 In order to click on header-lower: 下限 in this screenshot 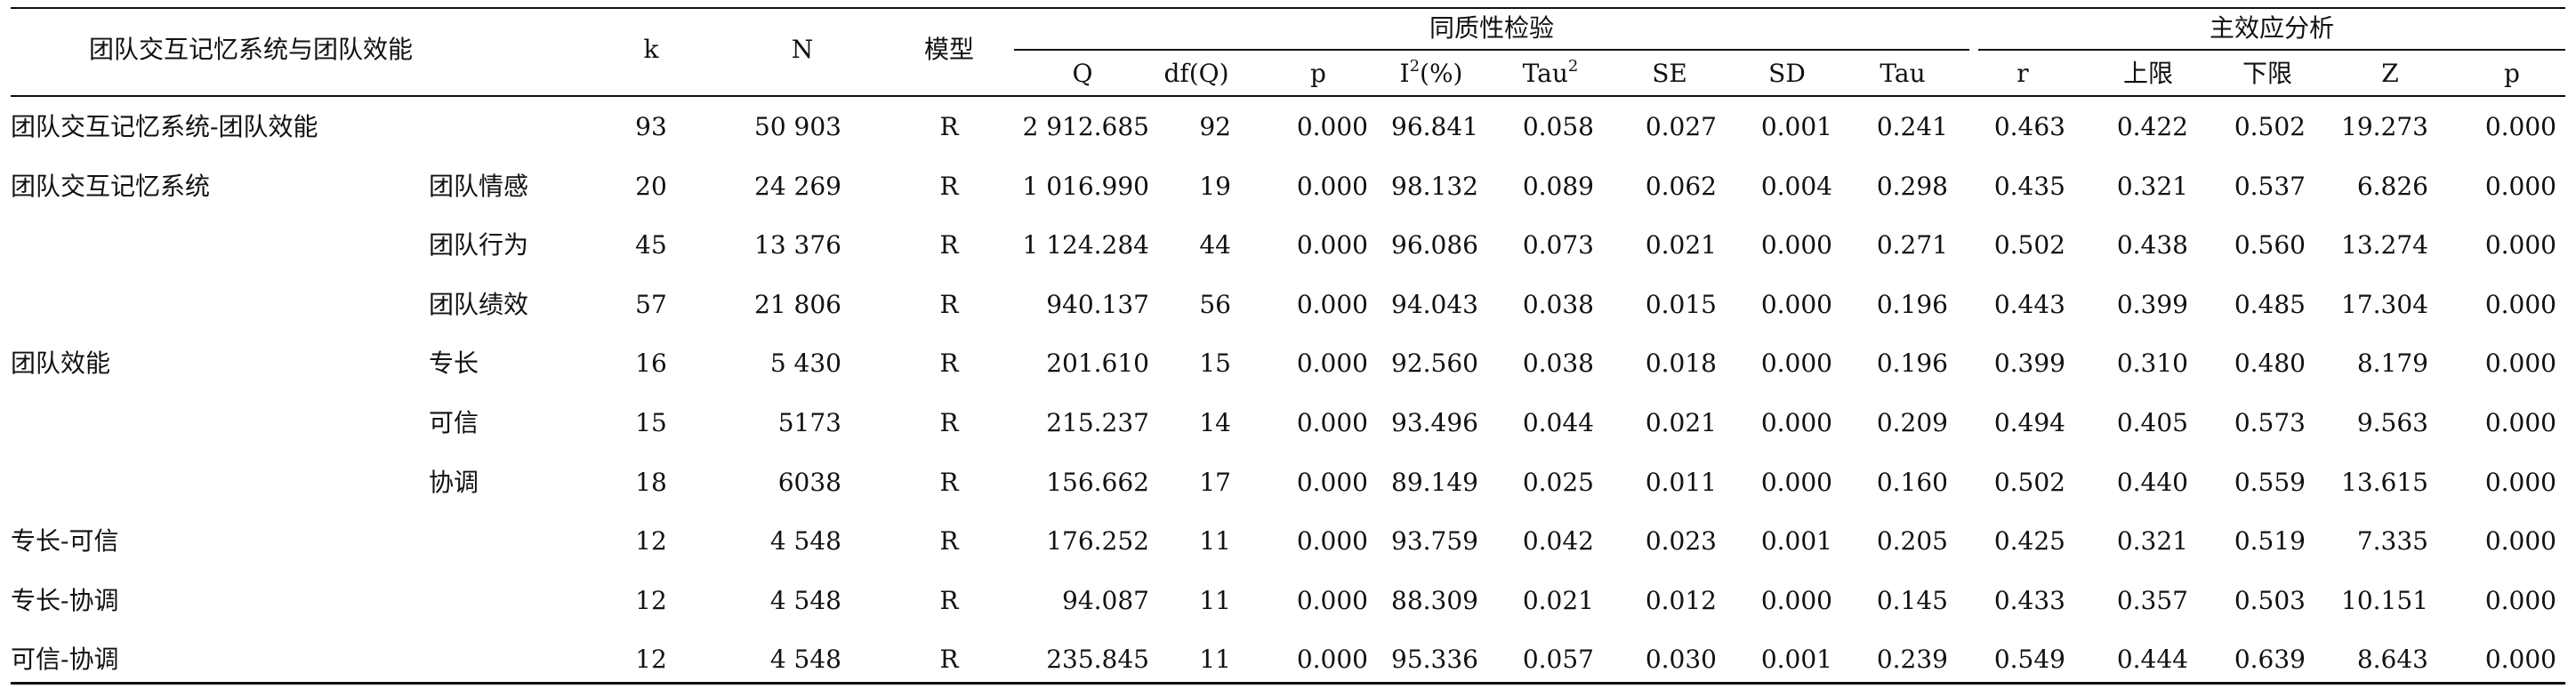, I will do `click(2267, 73)`.